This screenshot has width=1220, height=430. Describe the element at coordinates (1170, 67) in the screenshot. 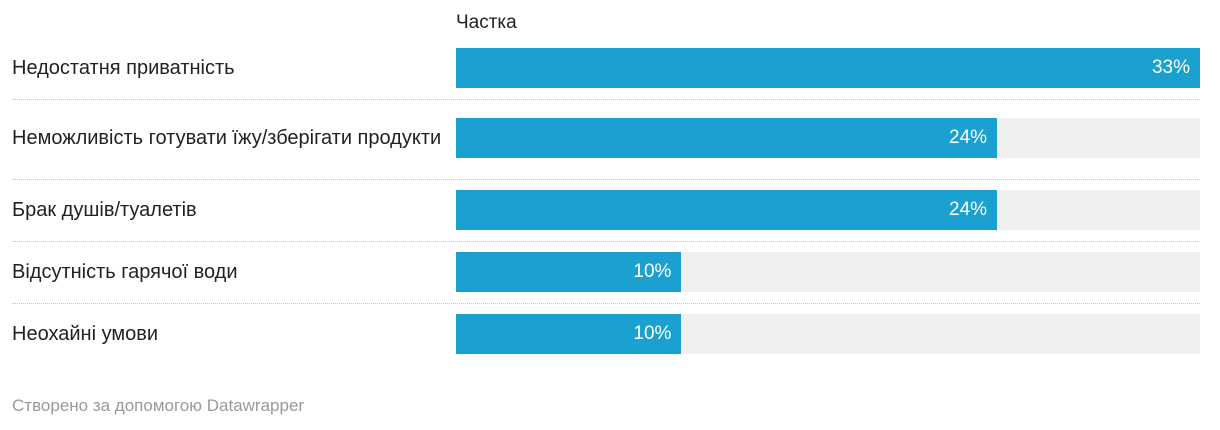

I see `value-label: 33%` at that location.